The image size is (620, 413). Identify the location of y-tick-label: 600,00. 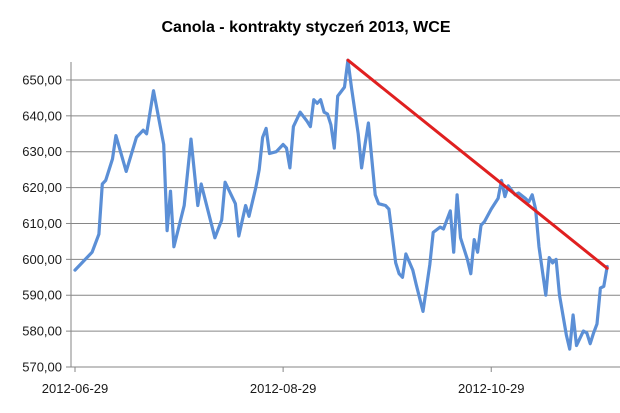
(42, 259).